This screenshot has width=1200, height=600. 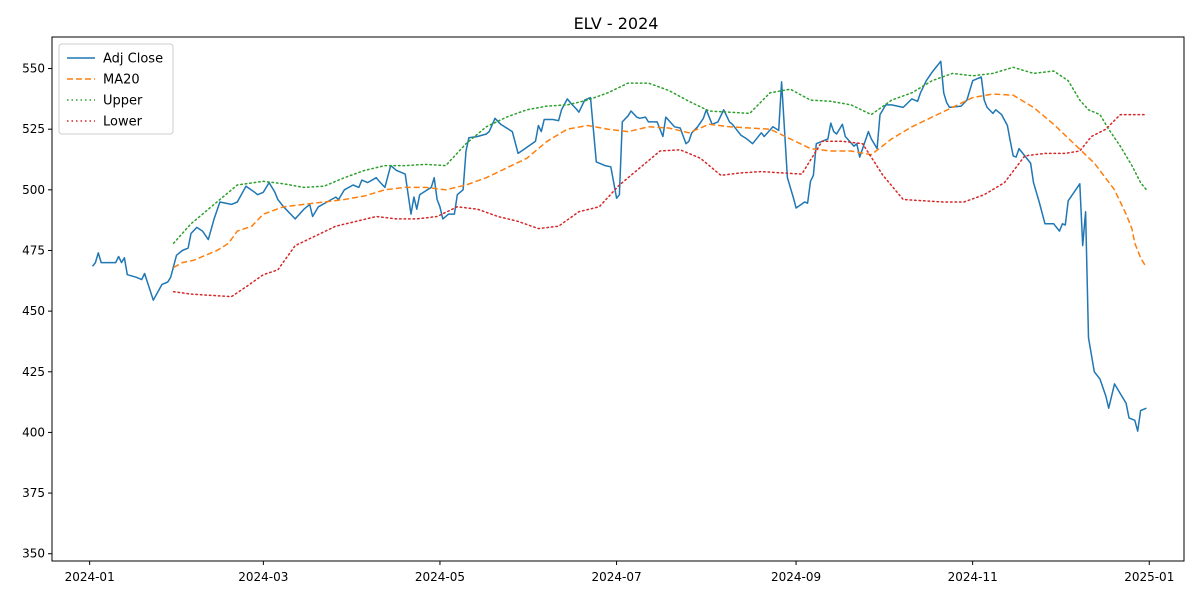 I want to click on legend: Adj Close MA20 Upper Lower, so click(x=116, y=89).